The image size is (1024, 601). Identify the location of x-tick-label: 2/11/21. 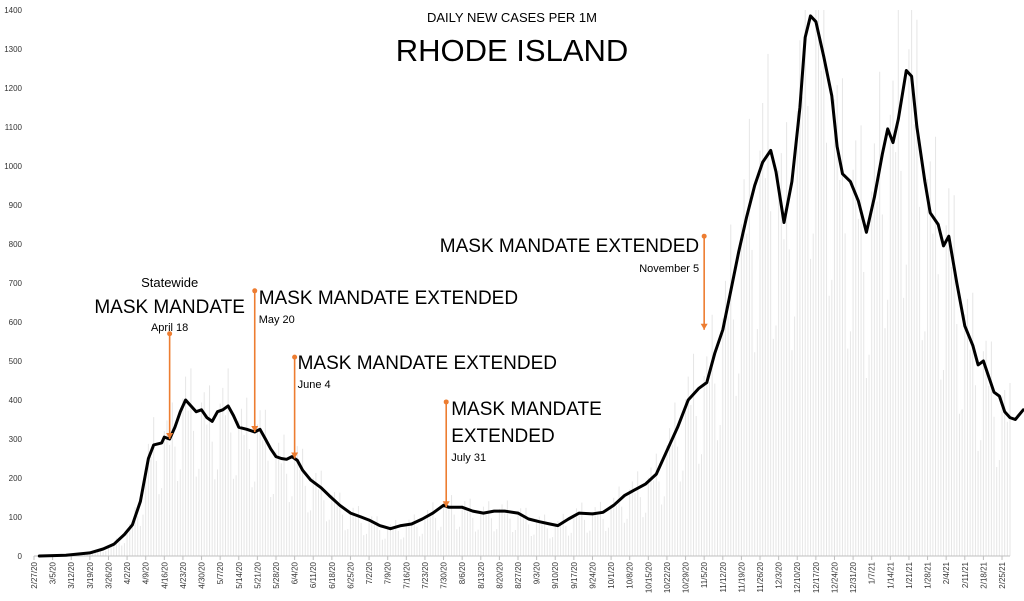
(965, 574).